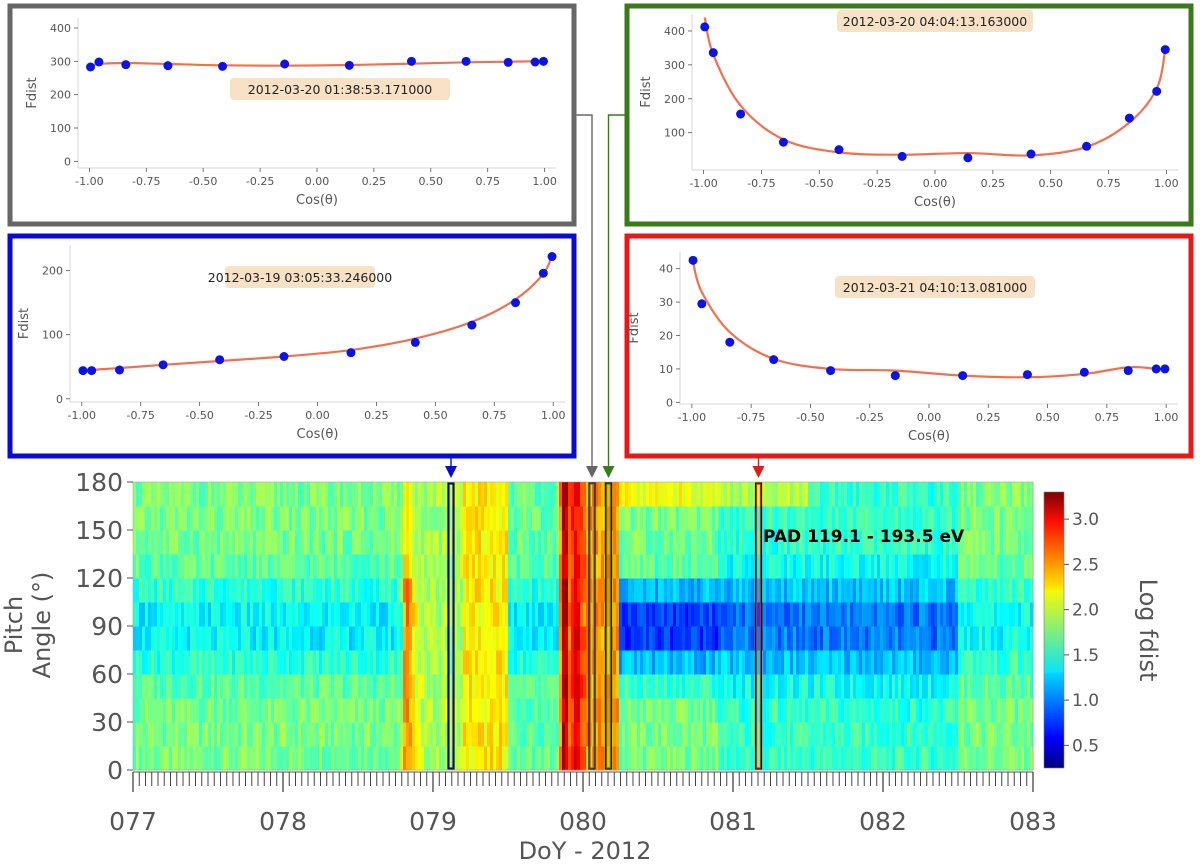 The width and height of the screenshot is (1200, 867). Describe the element at coordinates (608, 472) in the screenshot. I see `marker-arrow` at that location.